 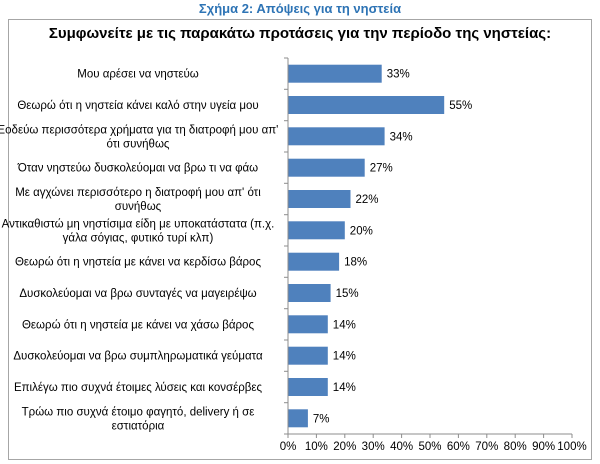 I want to click on x-tick-label: 10%, so click(x=316, y=447).